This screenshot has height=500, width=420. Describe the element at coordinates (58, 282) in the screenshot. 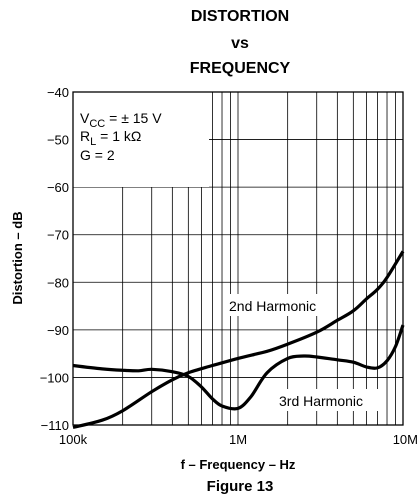

I see `y-tick-label: −80` at that location.